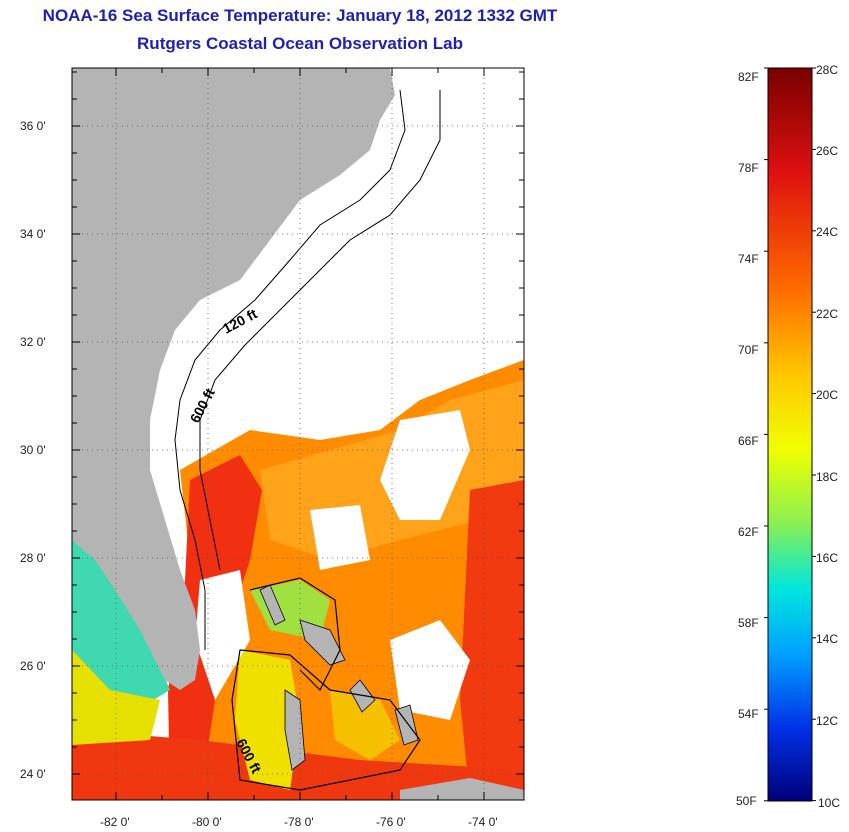 The height and width of the screenshot is (832, 849). What do you see at coordinates (748, 623) in the screenshot?
I see `f-label: 58F` at bounding box center [748, 623].